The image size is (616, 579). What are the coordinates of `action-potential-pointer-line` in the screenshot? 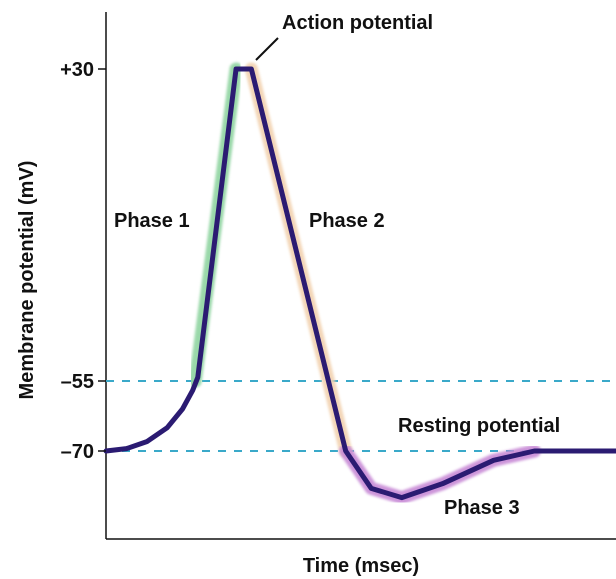 It's located at (267, 49).